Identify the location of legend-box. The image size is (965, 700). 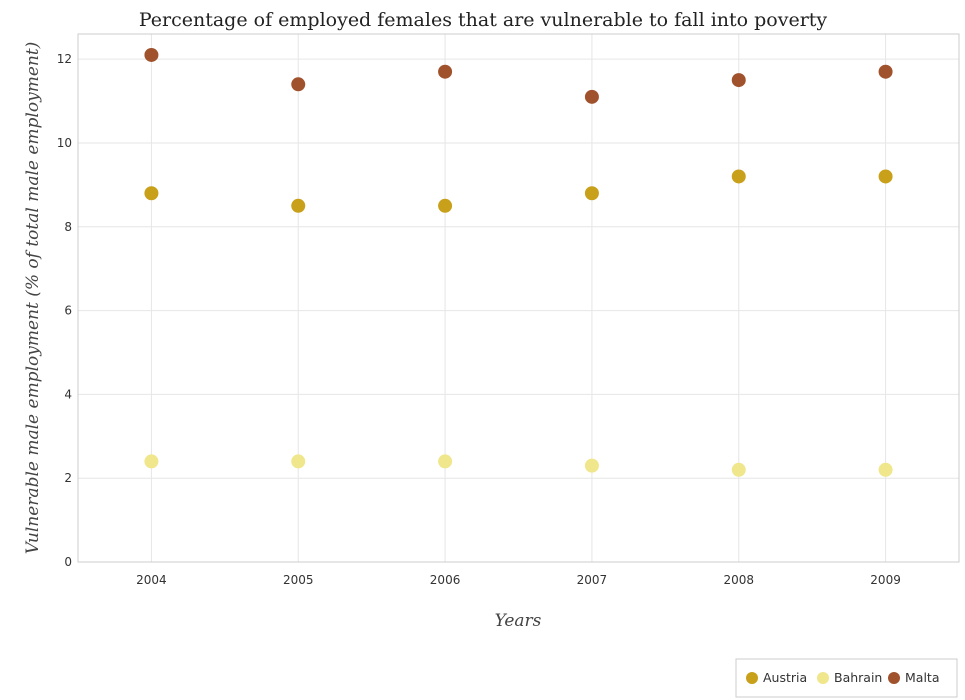
(846, 678).